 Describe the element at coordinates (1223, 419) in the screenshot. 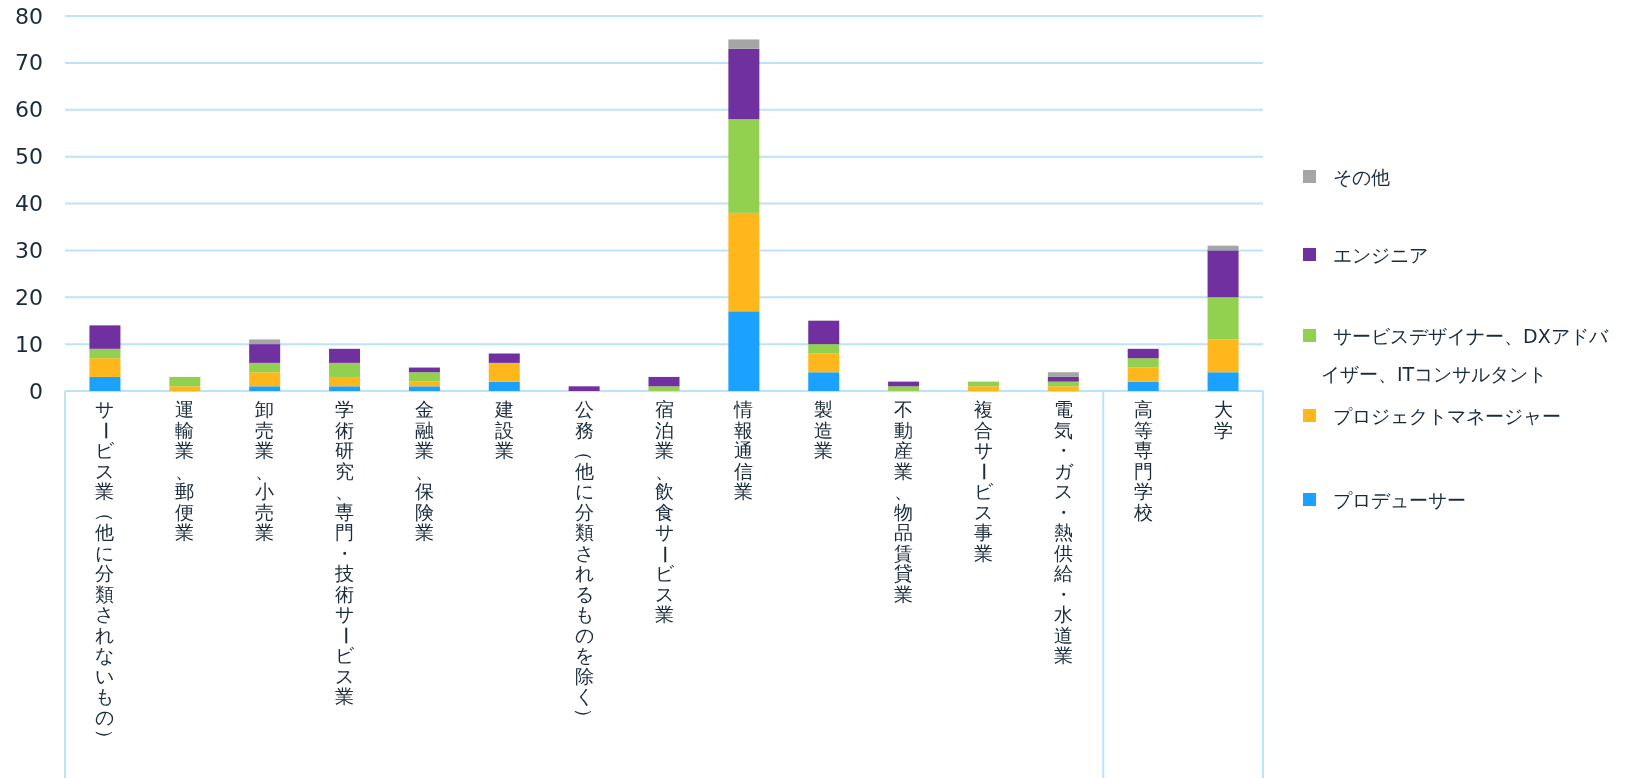

I see `x-tick-label: 大学` at that location.